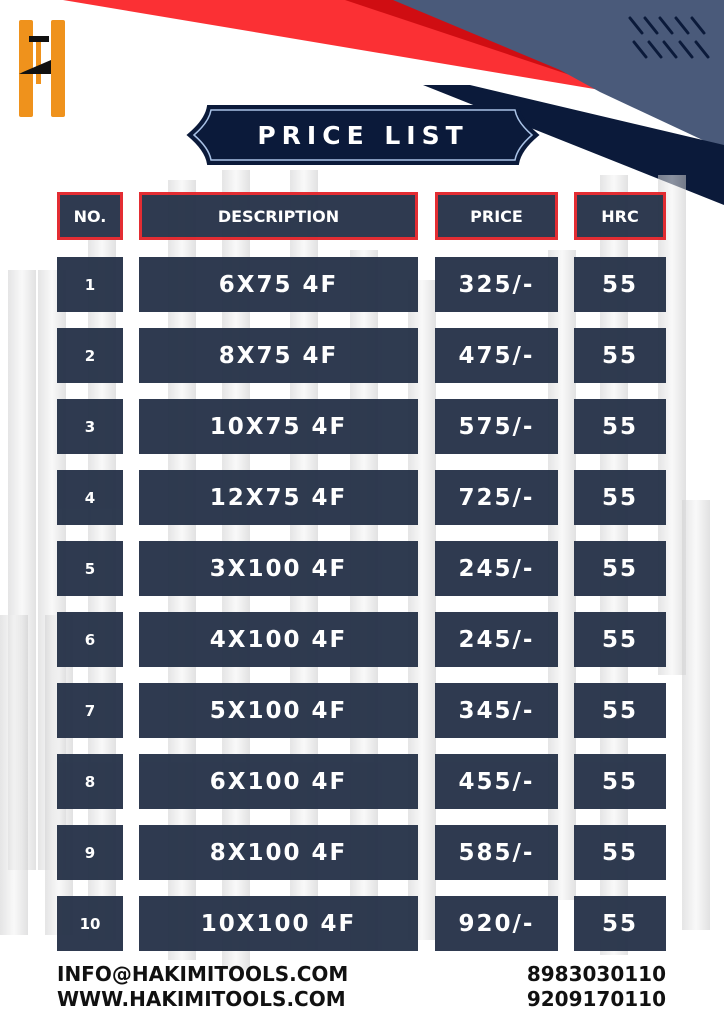 The image size is (724, 1024). I want to click on header-hrc: HRC, so click(620, 216).